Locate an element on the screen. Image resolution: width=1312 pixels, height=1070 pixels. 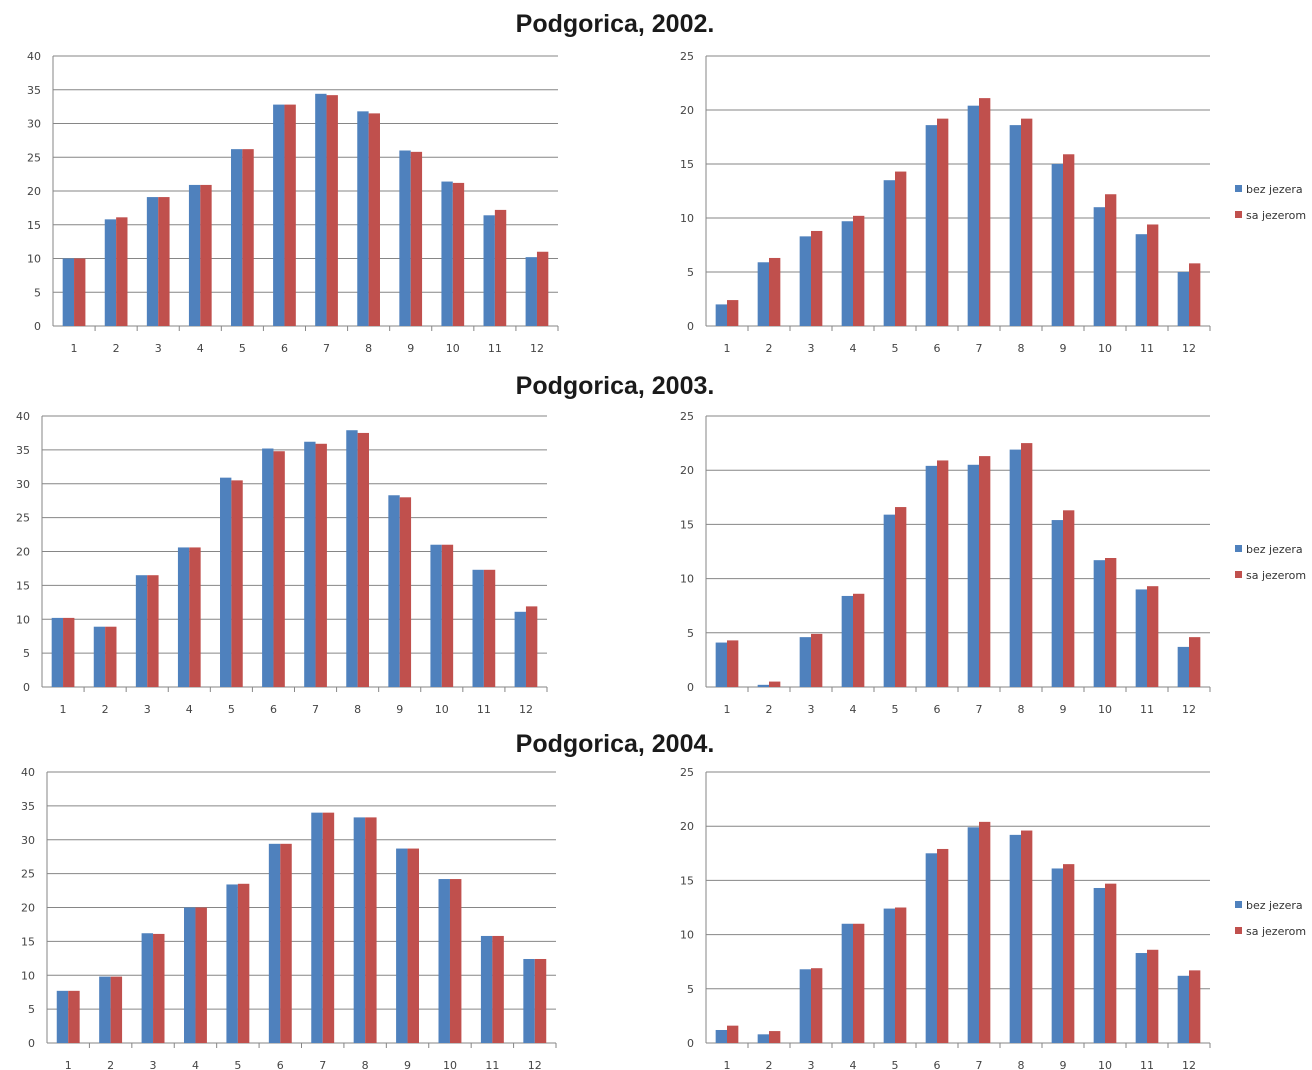
x-tick-label: 3 is located at coordinates (158, 348).